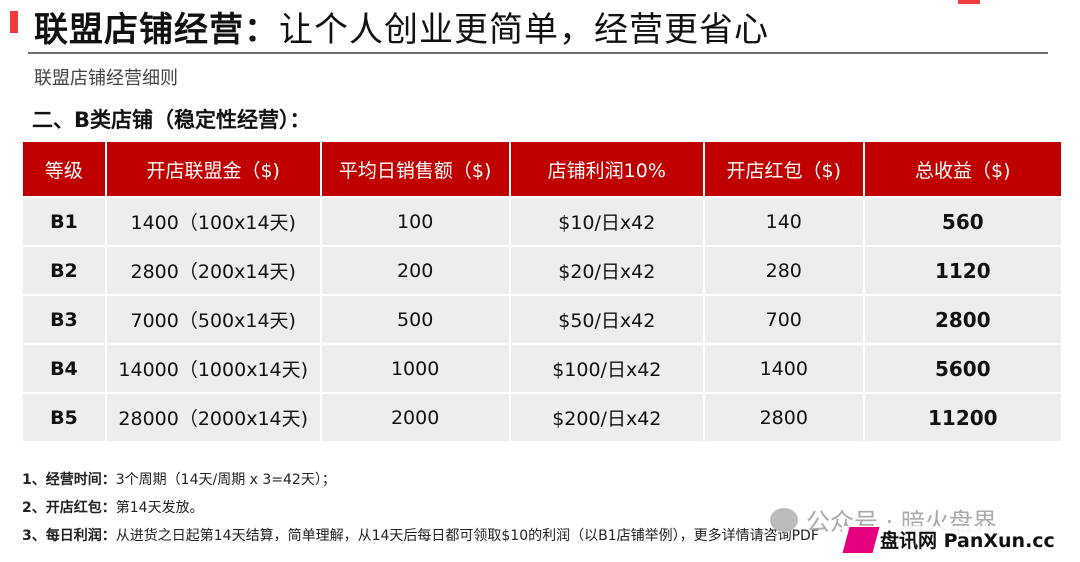  What do you see at coordinates (606, 221) in the screenshot?
I see `table-cell: $10/日x42` at bounding box center [606, 221].